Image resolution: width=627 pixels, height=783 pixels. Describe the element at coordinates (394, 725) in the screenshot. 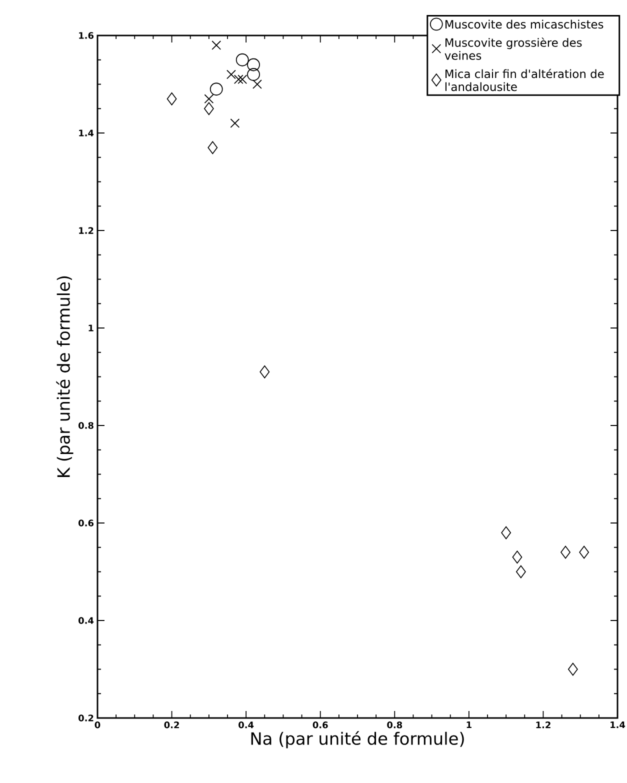

I see `x-tick-label: 0.8` at that location.